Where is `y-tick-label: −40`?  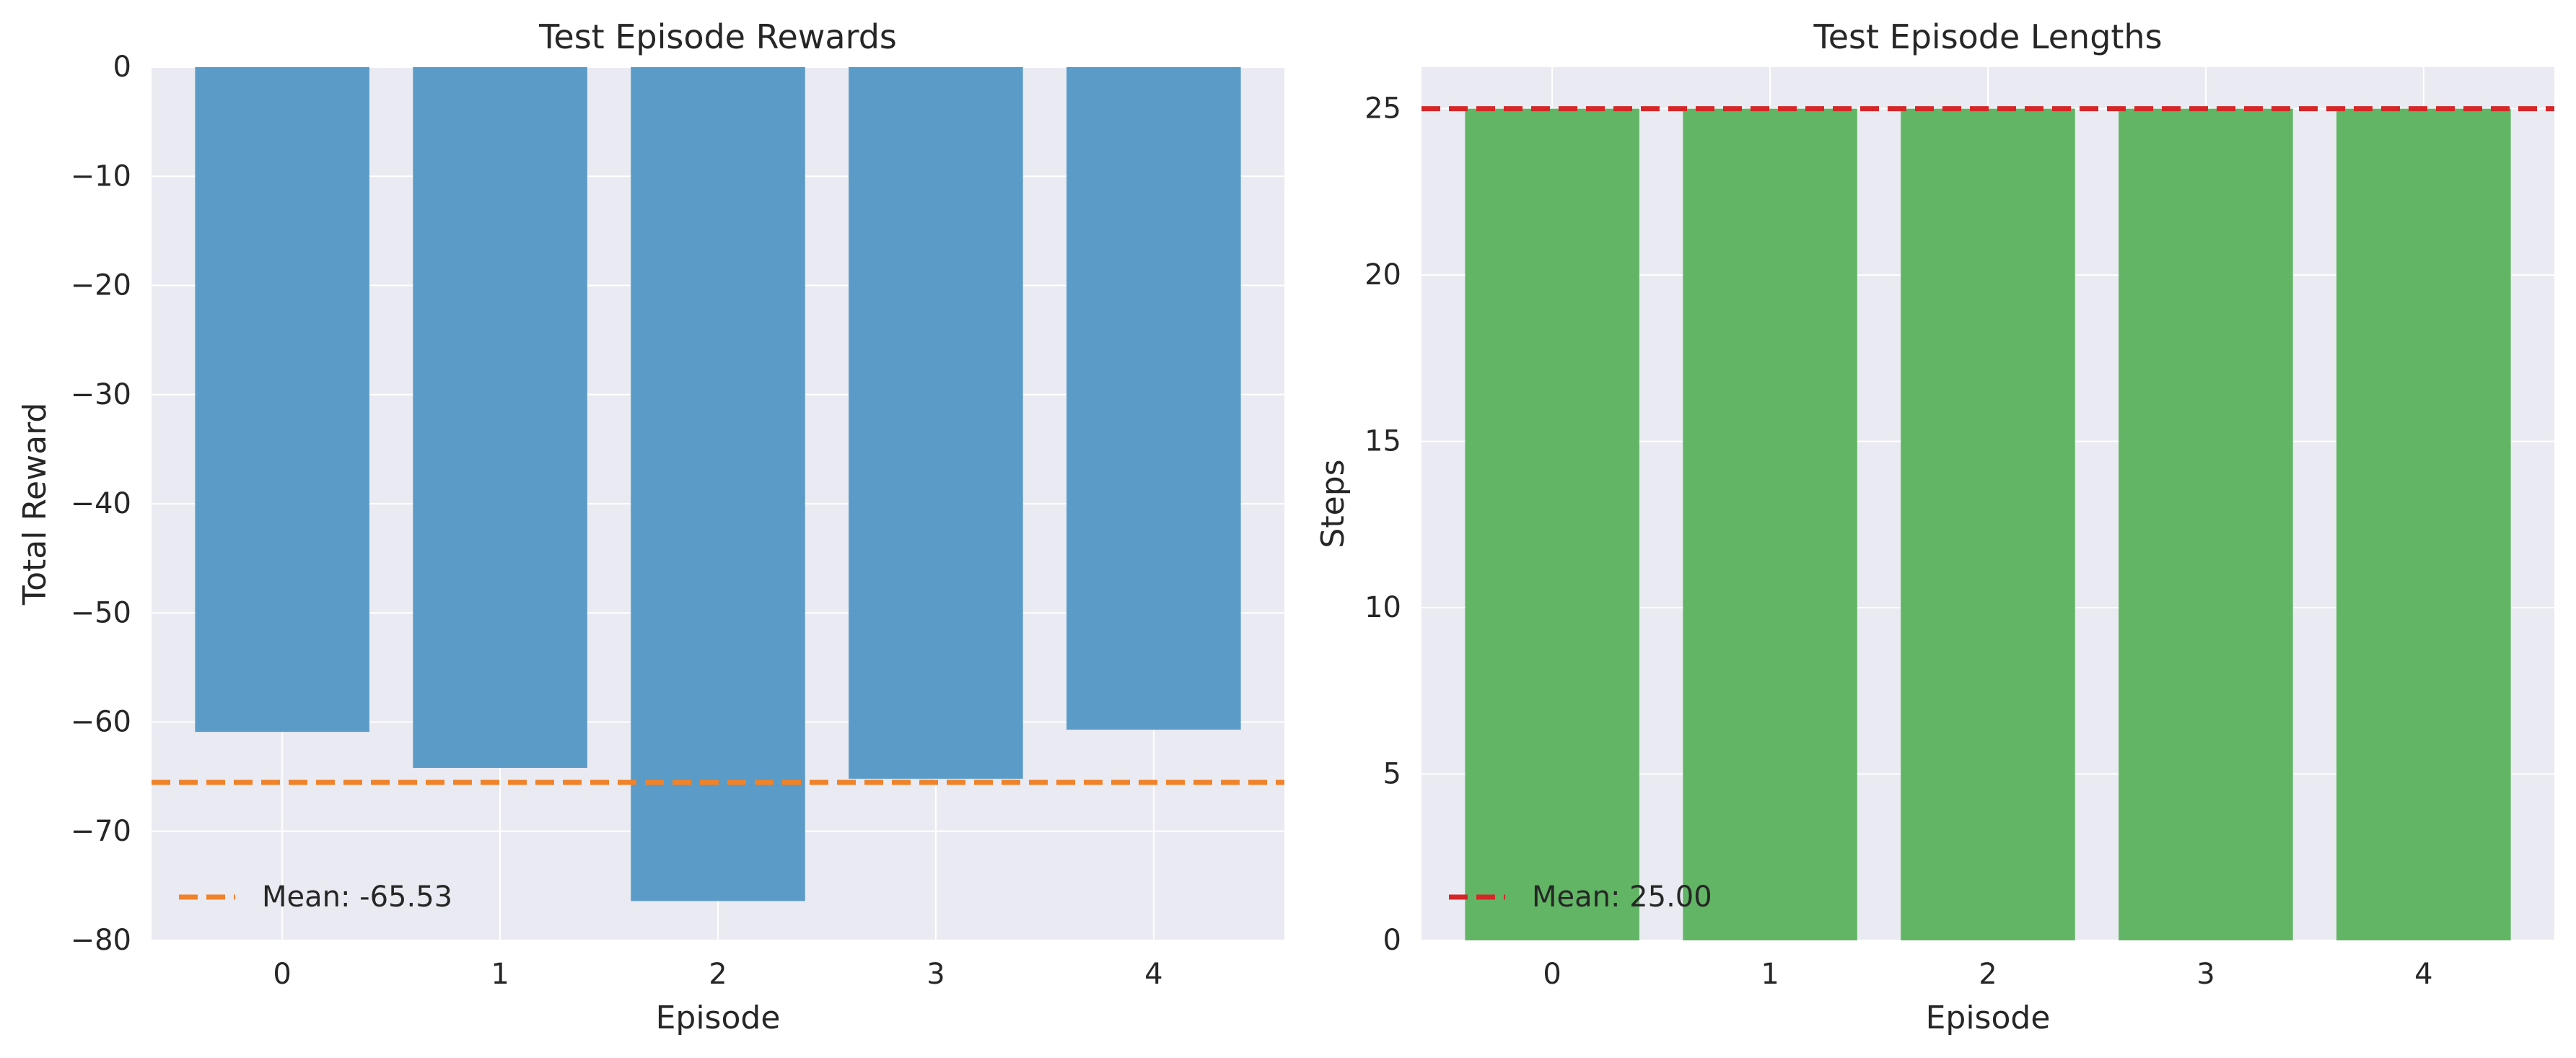 y-tick-label: −40 is located at coordinates (101, 503).